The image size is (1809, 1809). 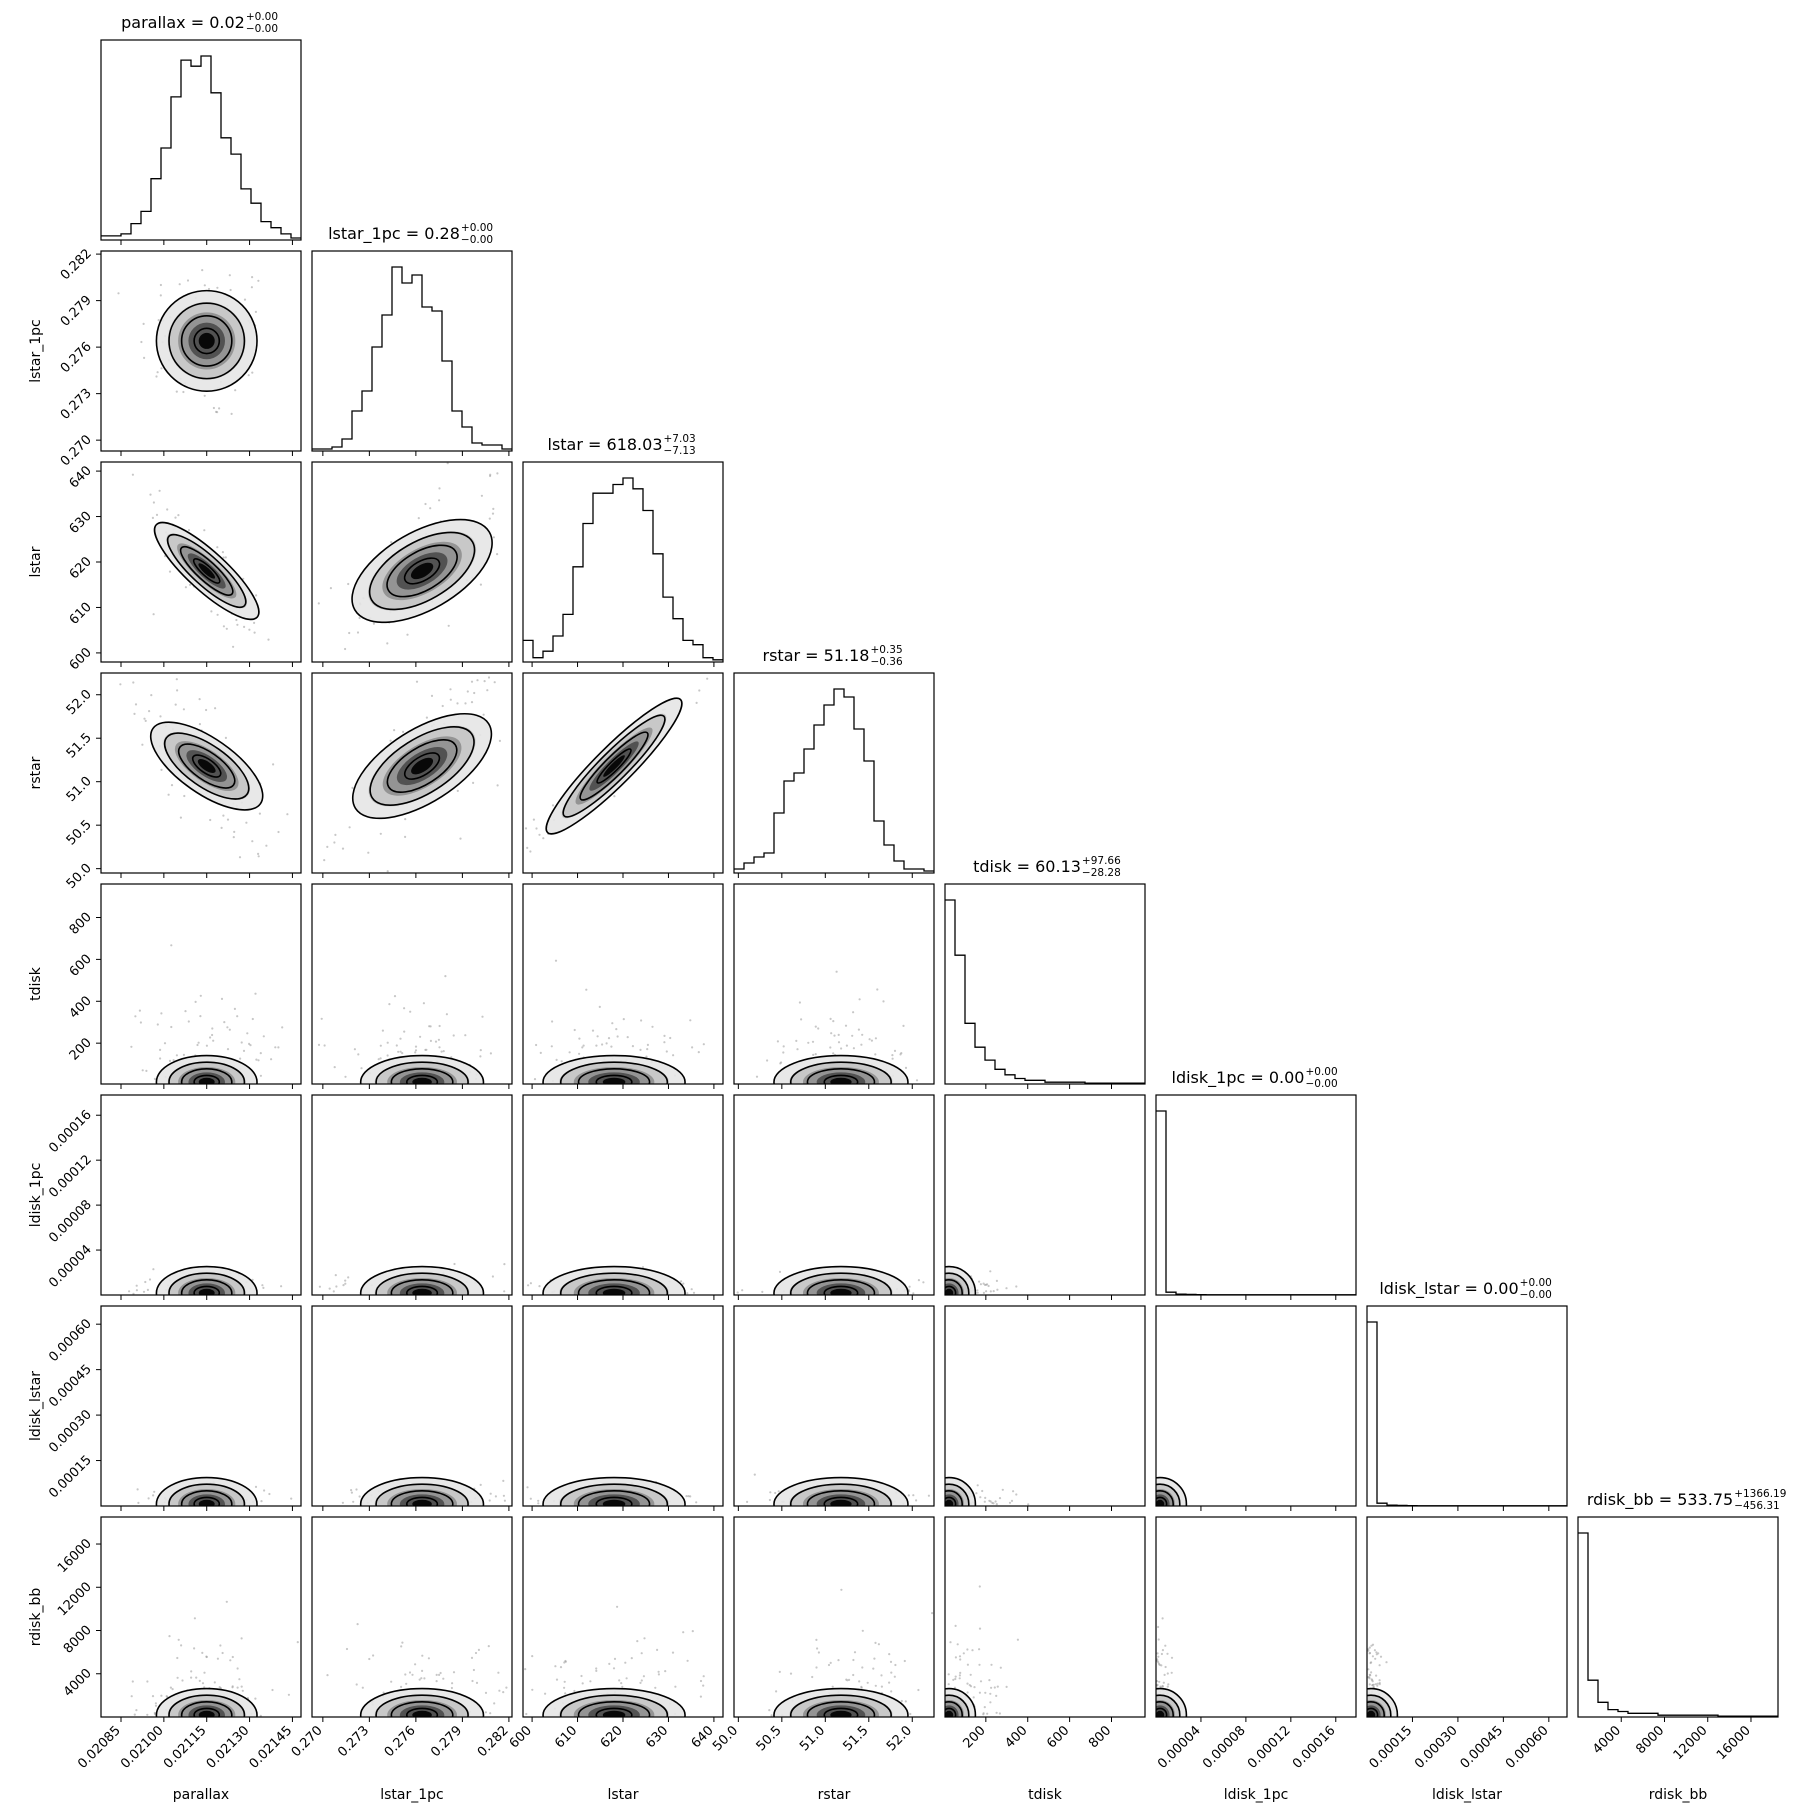 What do you see at coordinates (205, 1280) in the screenshot?
I see `panel-ldisk_1pc-vs-parallax` at bounding box center [205, 1280].